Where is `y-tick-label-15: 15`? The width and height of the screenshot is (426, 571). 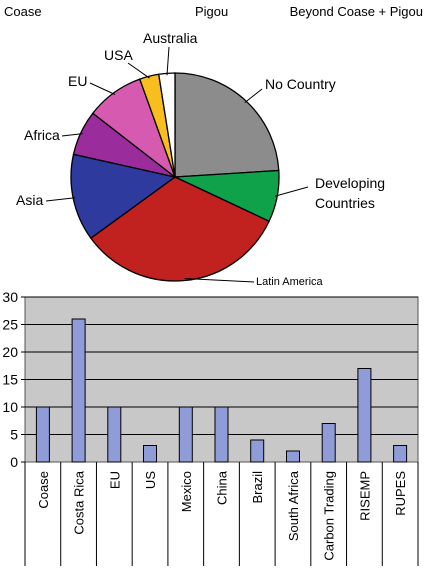 y-tick-label-15: 15 is located at coordinates (10, 380).